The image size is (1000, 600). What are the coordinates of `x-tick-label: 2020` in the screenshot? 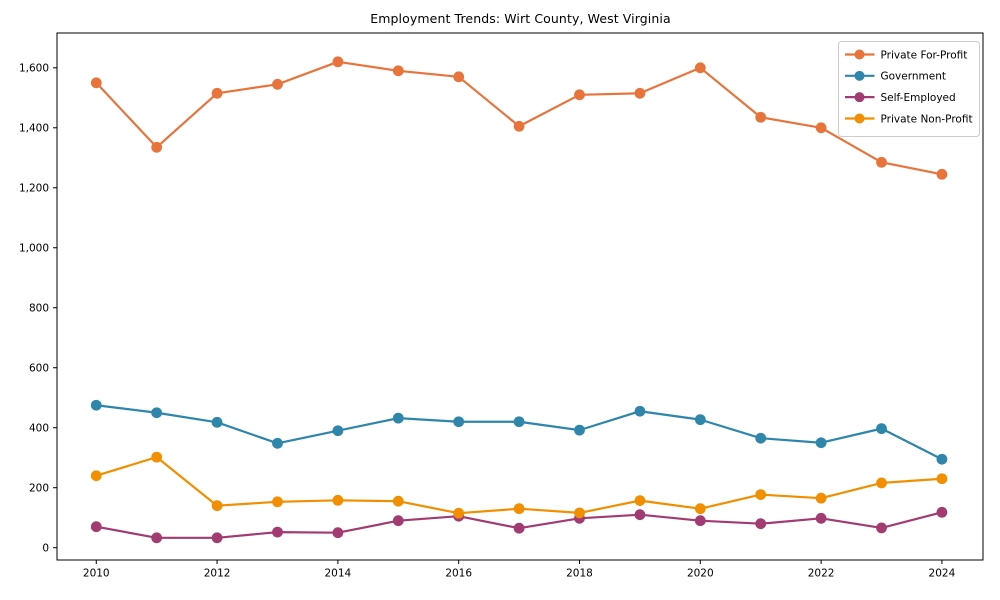 It's located at (700, 574).